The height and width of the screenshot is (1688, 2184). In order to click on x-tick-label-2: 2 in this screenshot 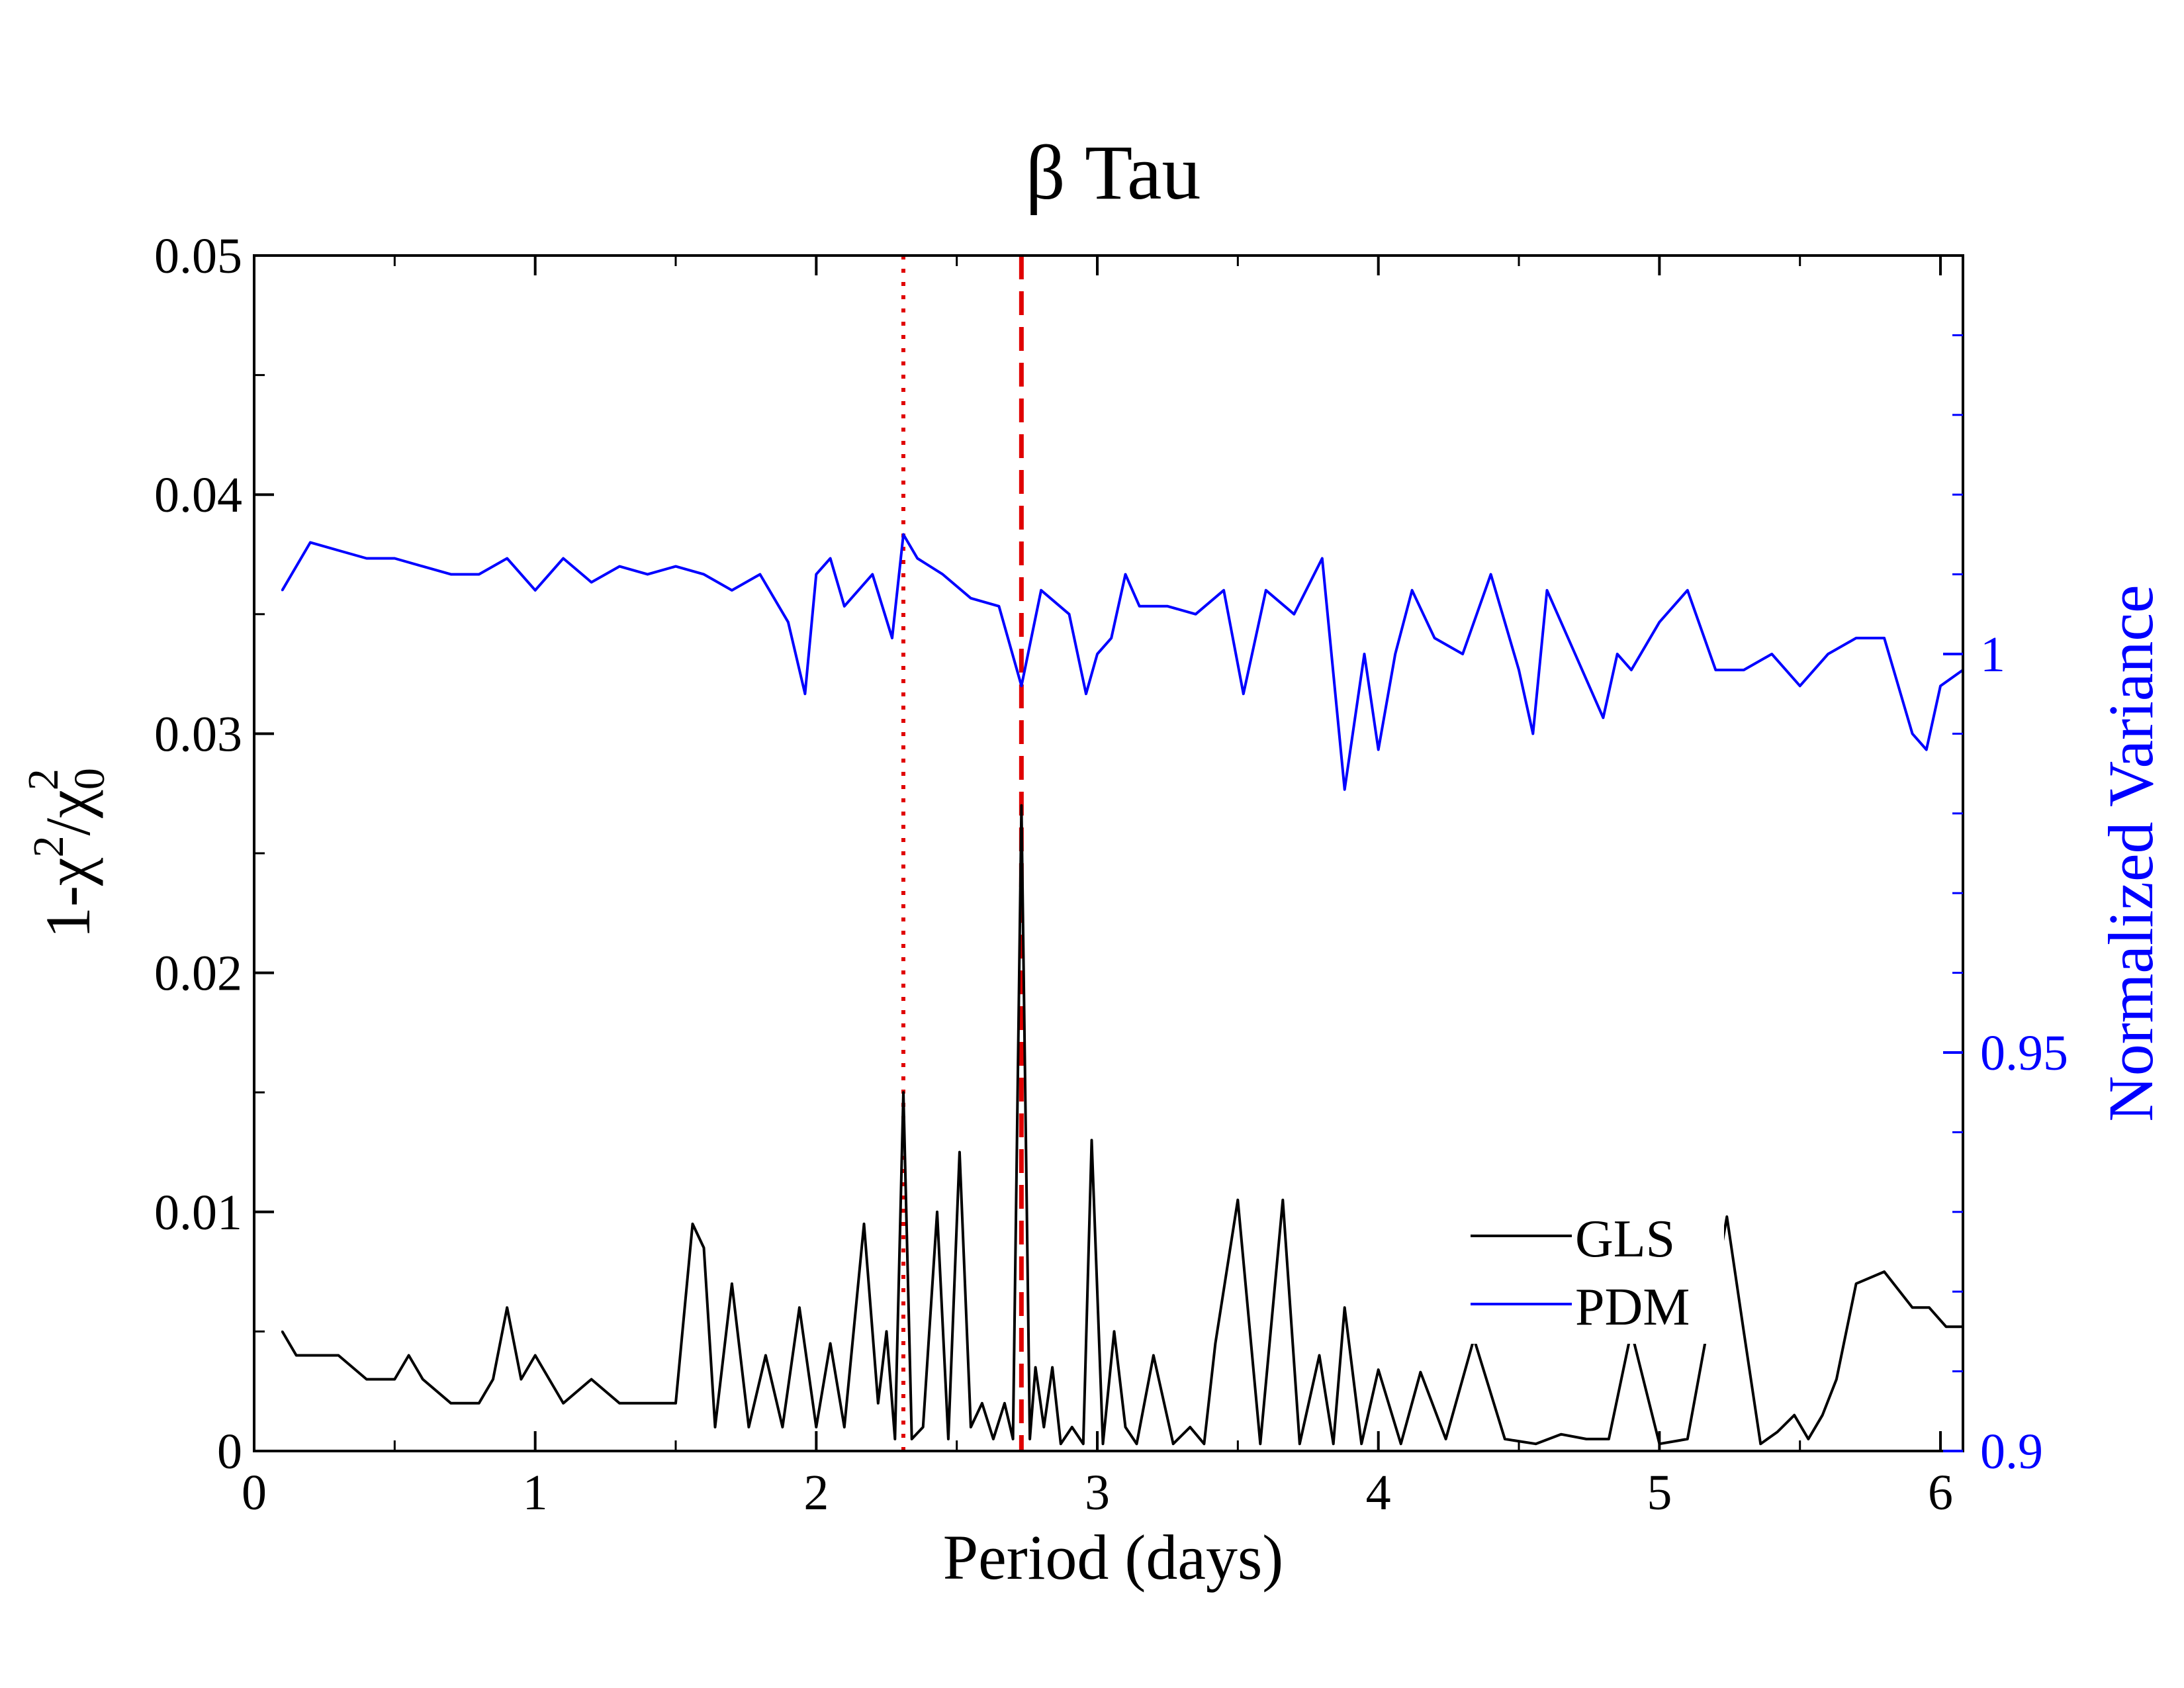, I will do `click(816, 1493)`.